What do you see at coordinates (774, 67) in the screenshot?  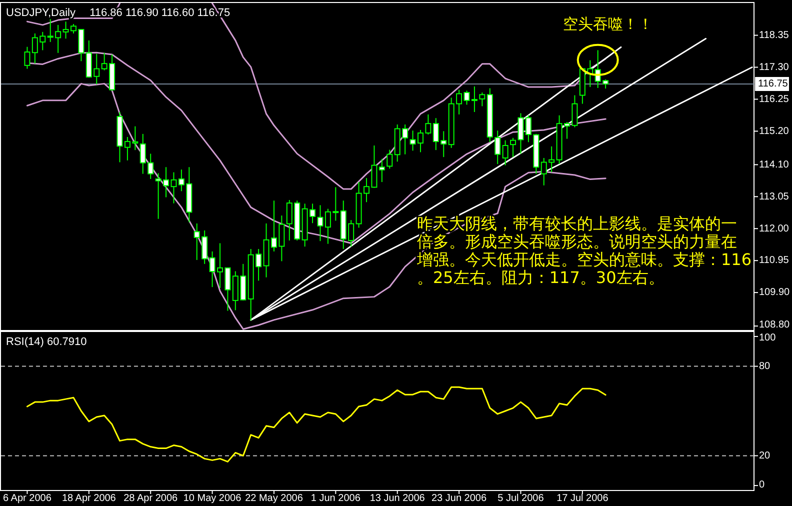 I see `y-tick-label: 117.30` at bounding box center [774, 67].